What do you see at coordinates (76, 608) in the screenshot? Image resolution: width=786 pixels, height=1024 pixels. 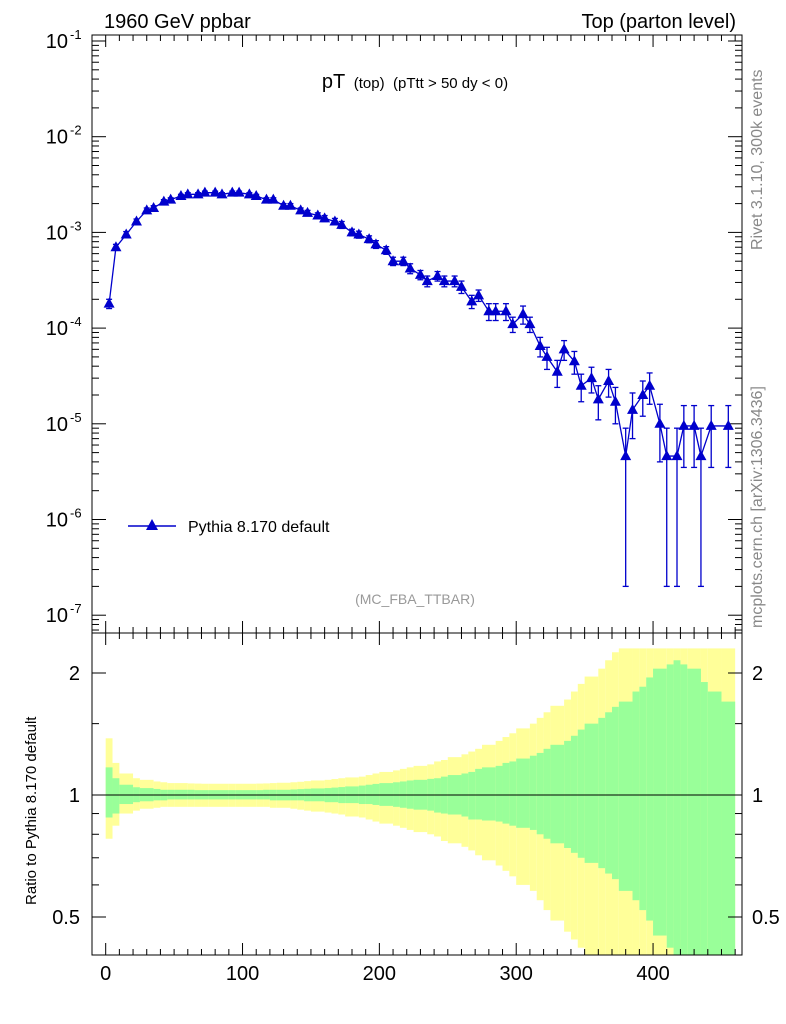 I see `main-y-tick-exponent: -7` at bounding box center [76, 608].